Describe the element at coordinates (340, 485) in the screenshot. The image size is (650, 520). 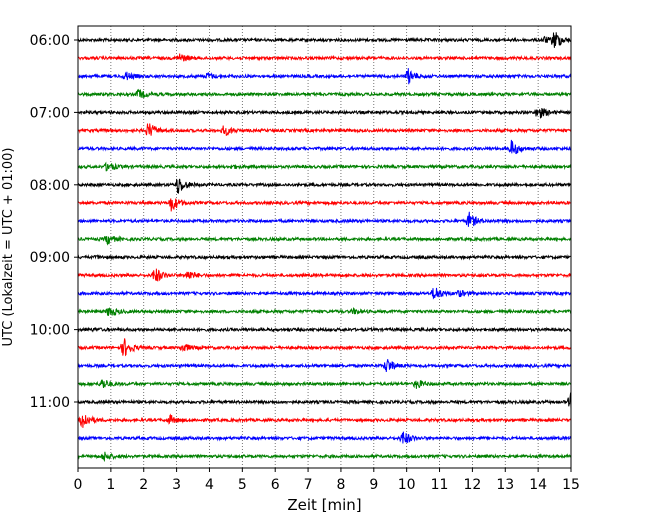
I see `x-tick-label: 8` at that location.